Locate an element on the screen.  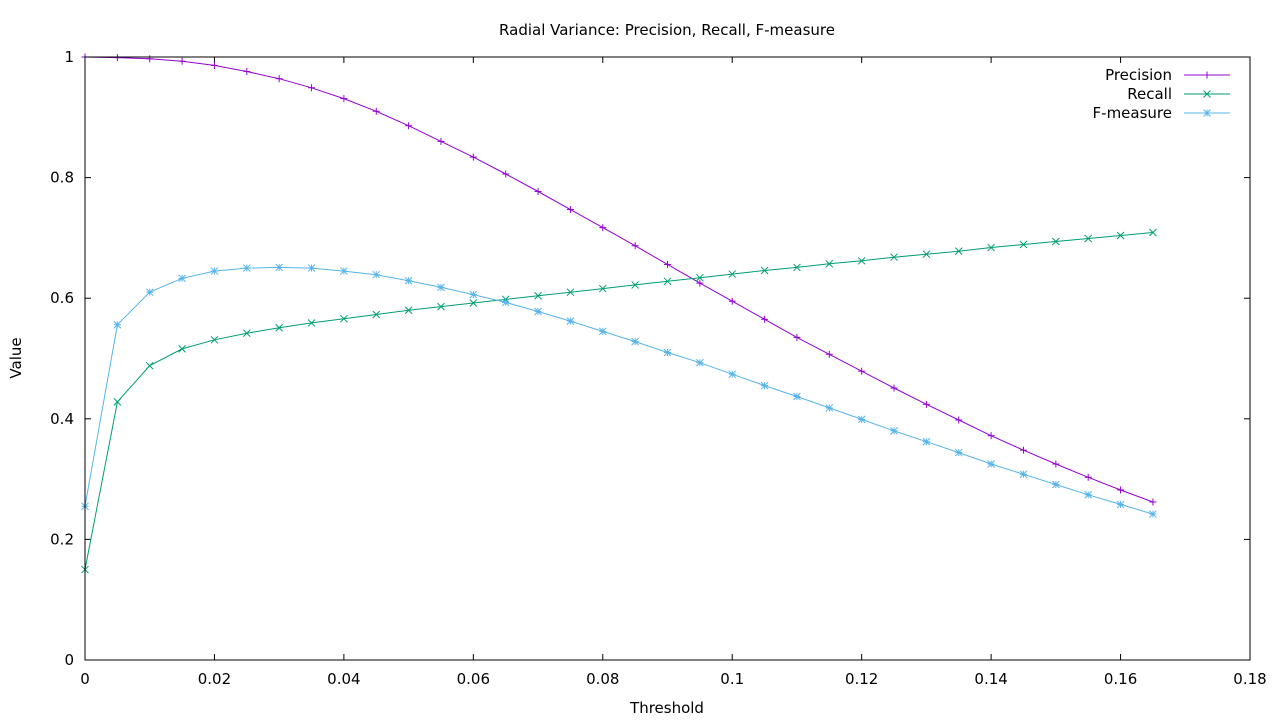
x-tick-label: 0.12 is located at coordinates (861, 679).